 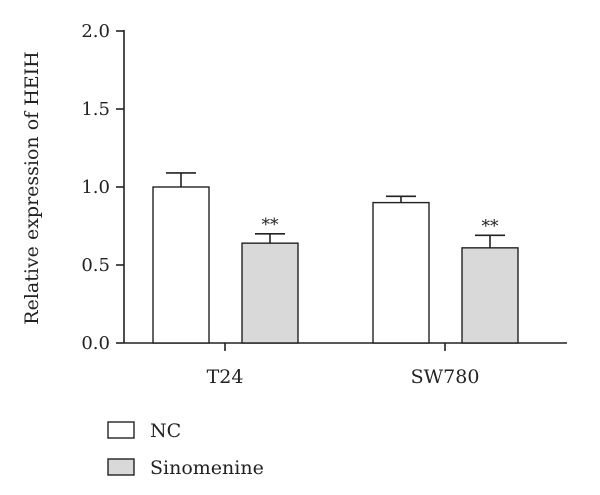 I want to click on legend-swatch-nc, so click(x=121, y=430).